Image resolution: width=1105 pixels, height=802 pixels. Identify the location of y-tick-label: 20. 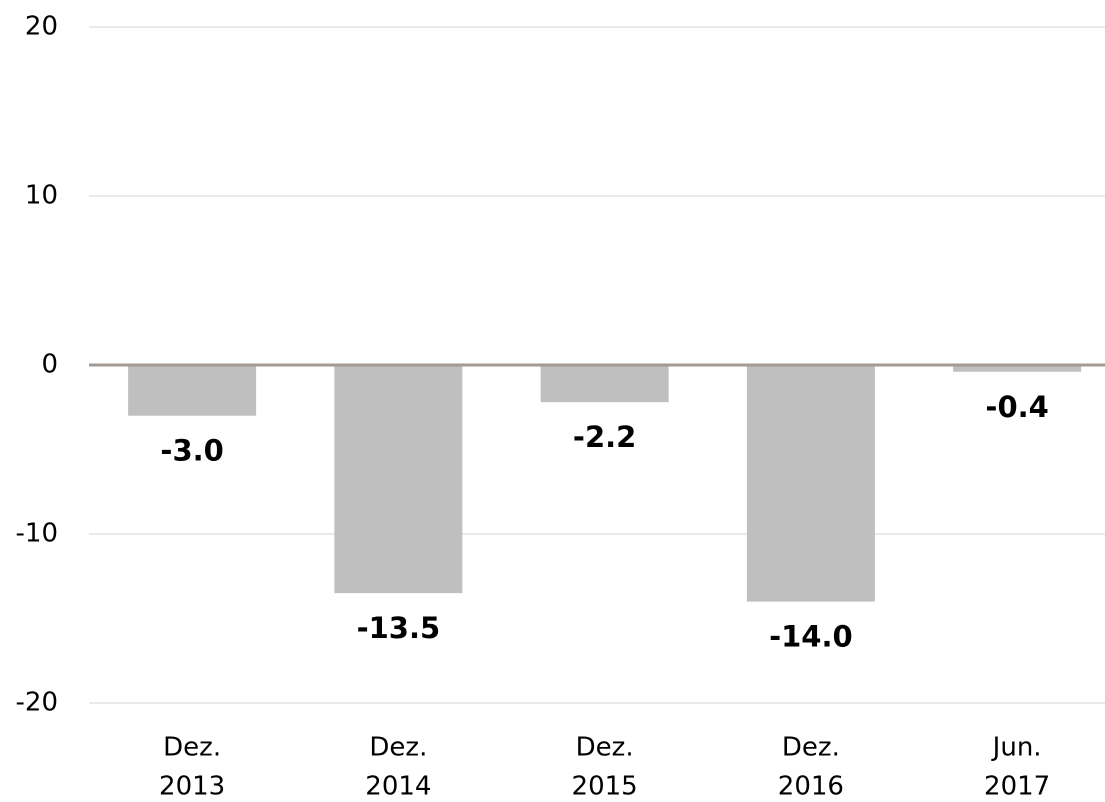
(41, 27).